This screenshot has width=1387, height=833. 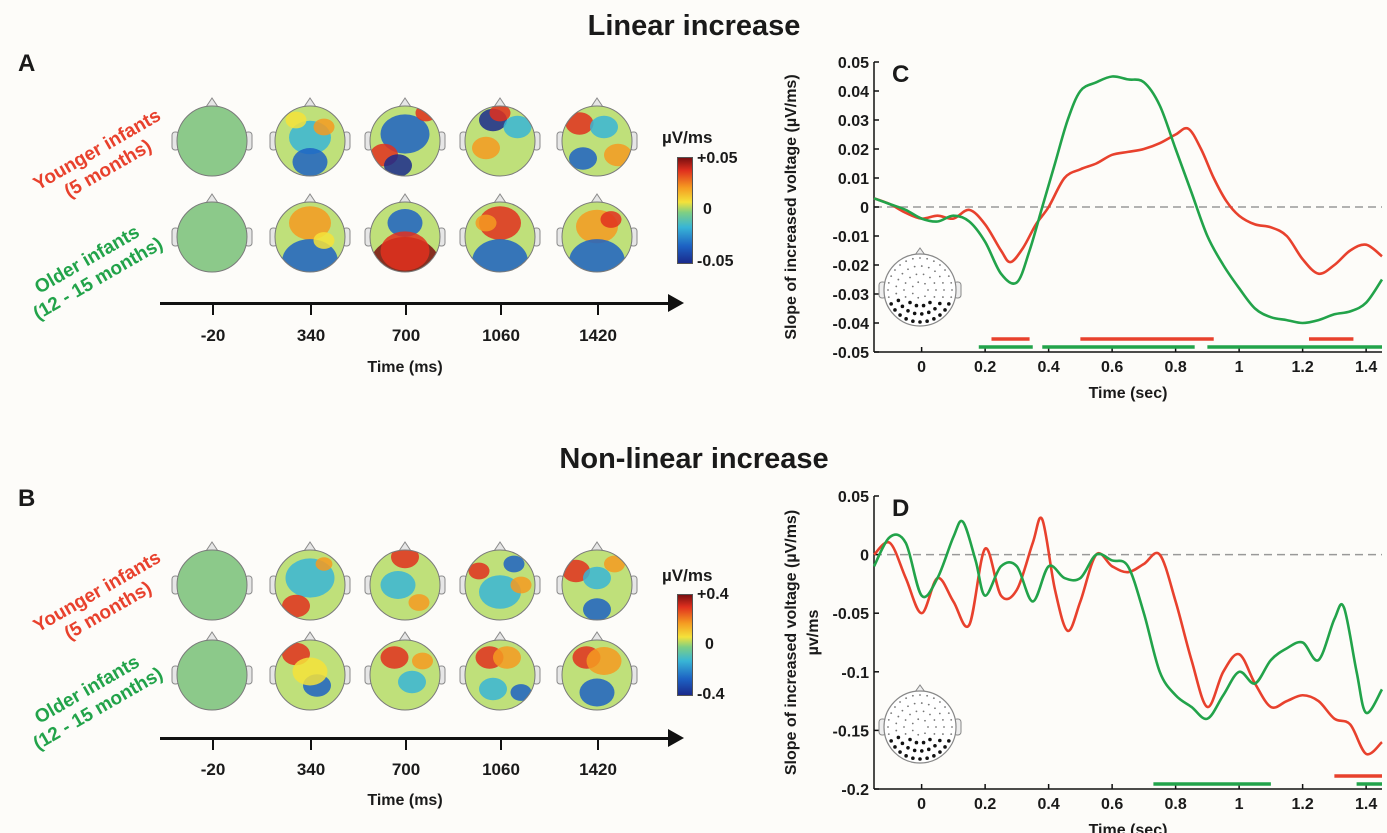 What do you see at coordinates (311, 769) in the screenshot?
I see `time-label: 340` at bounding box center [311, 769].